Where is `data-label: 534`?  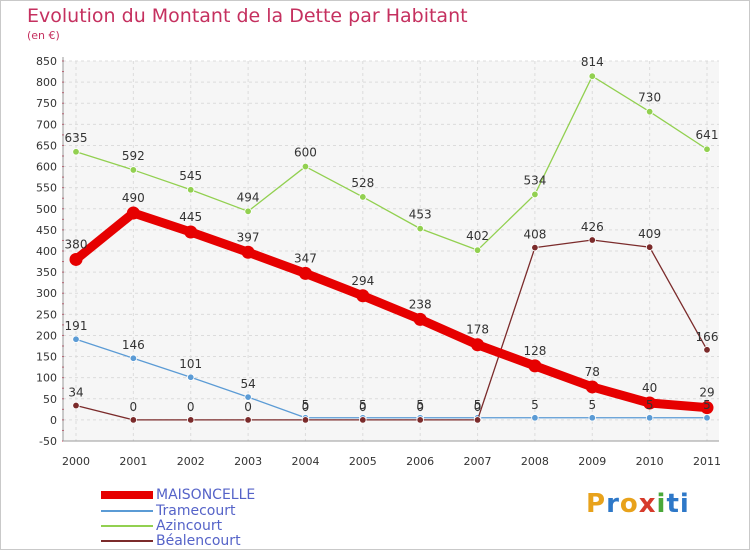
data-label: 534 is located at coordinates (534, 180).